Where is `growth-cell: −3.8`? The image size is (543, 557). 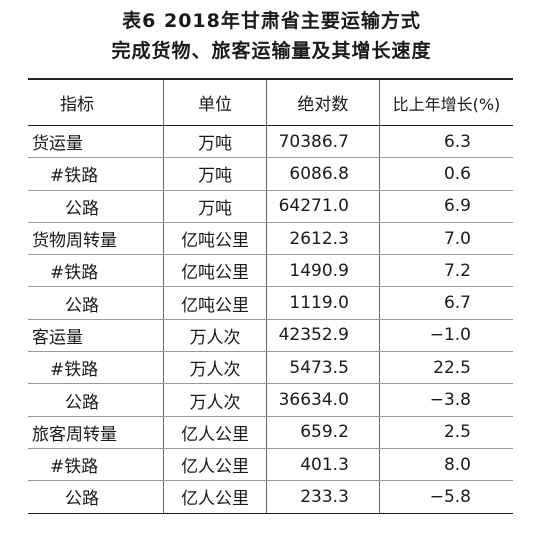
growth-cell: −3.8 is located at coordinates (445, 400).